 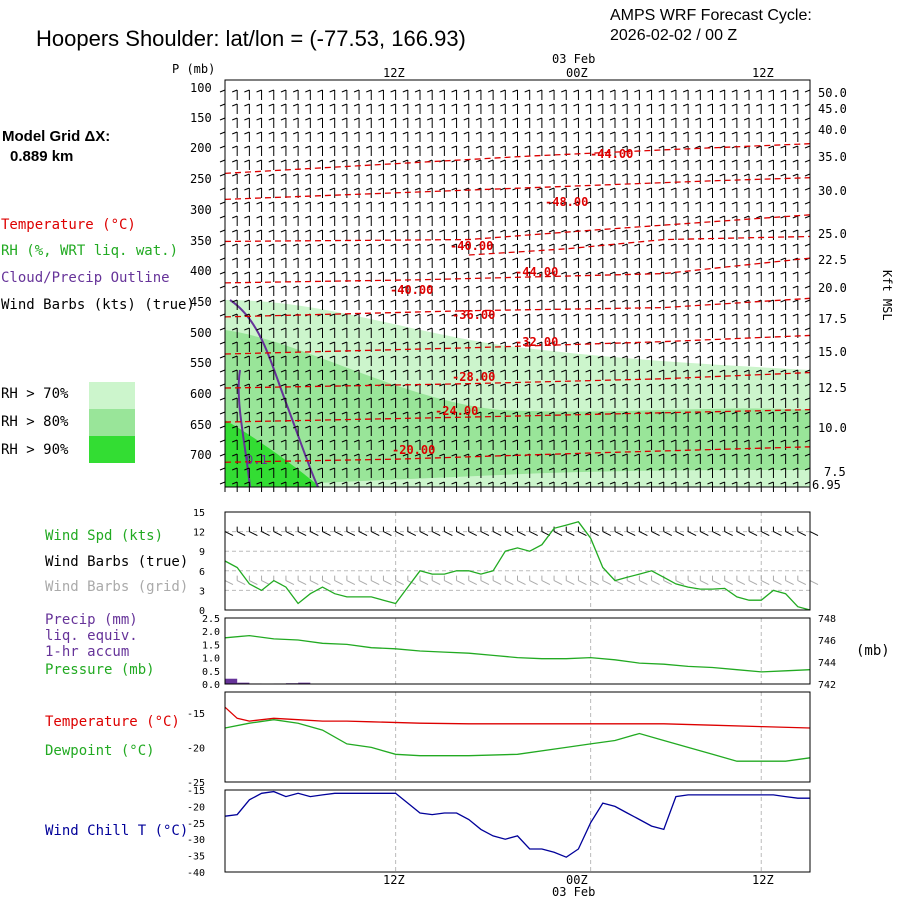 I want to click on date-top: 03 Feb, so click(x=574, y=59).